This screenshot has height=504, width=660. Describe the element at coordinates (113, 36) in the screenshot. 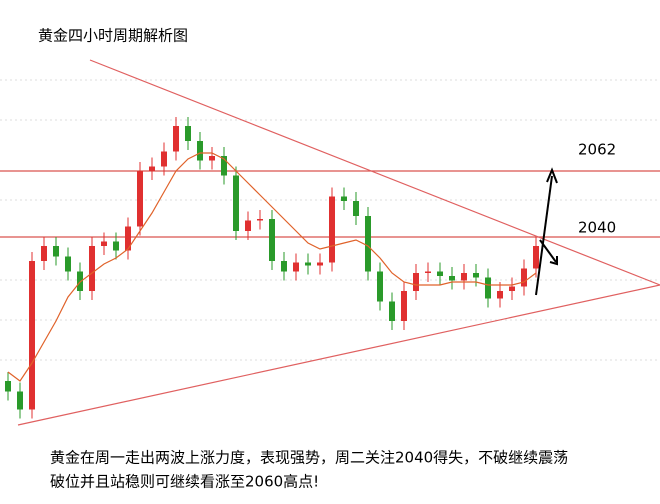

I see `chart-title: 黄金四小时周期解析图` at that location.